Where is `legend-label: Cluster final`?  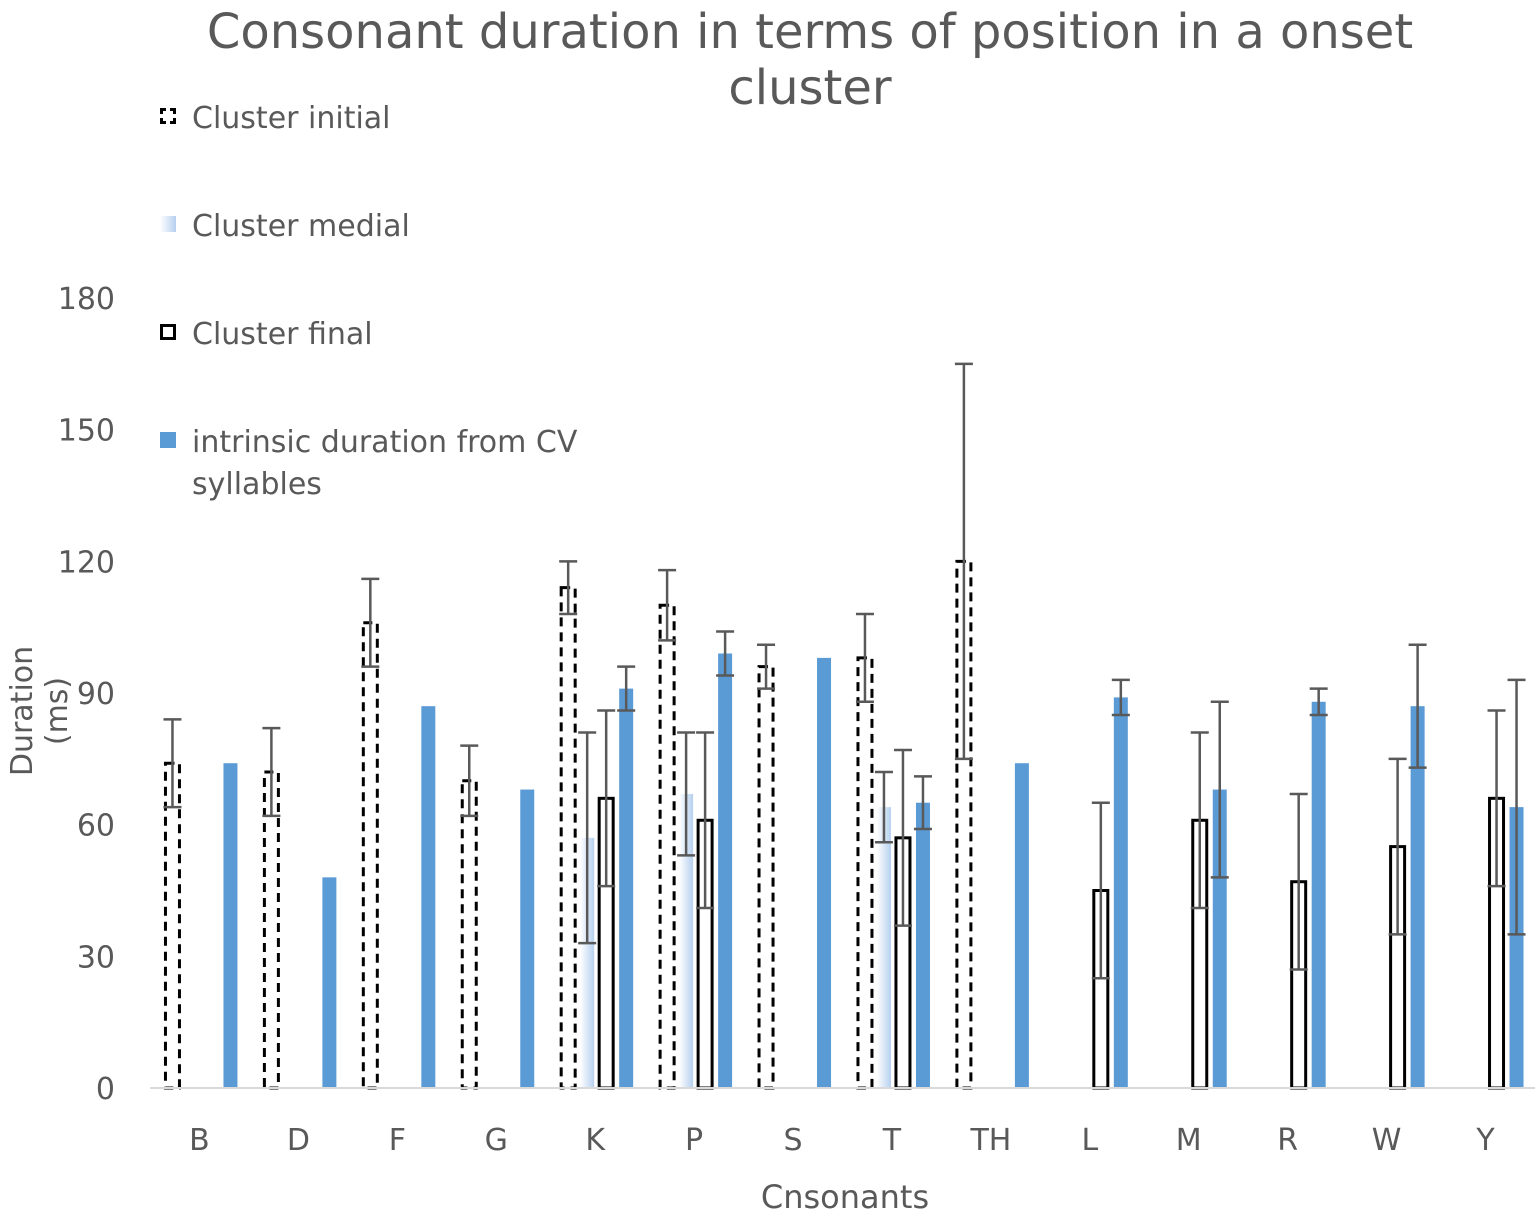
legend-label: Cluster final is located at coordinates (282, 334).